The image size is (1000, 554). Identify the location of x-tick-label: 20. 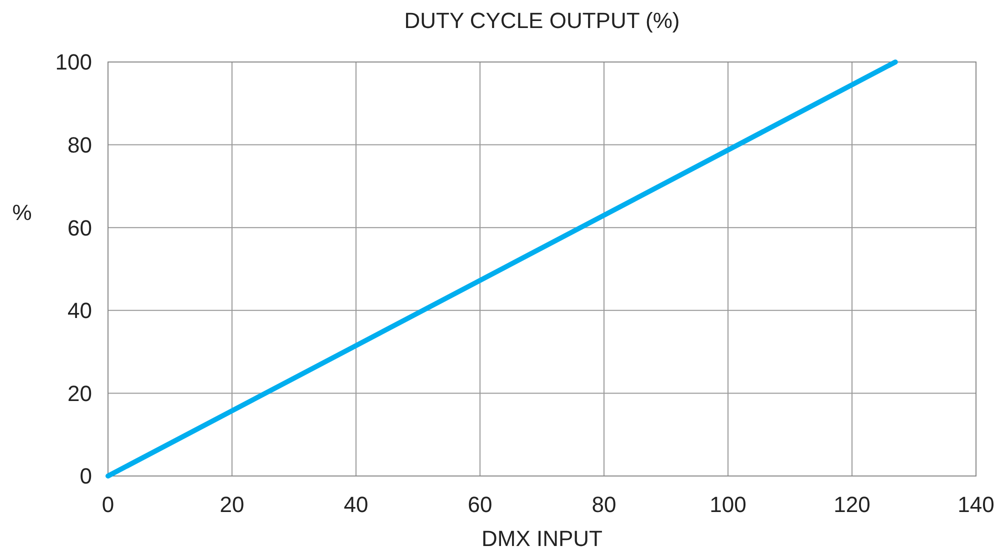
(232, 504).